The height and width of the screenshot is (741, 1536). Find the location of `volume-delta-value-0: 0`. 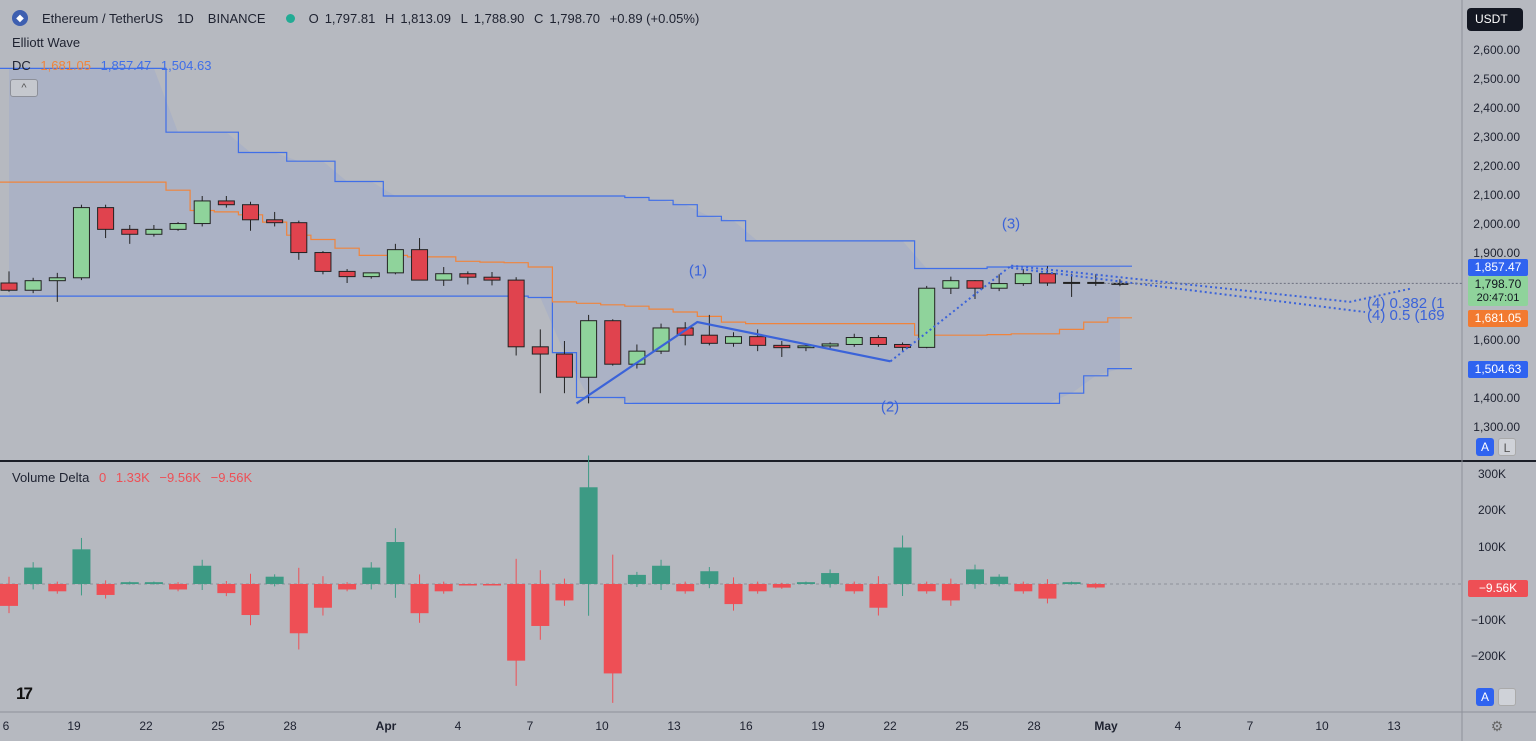

volume-delta-value-0: 0 is located at coordinates (102, 477).